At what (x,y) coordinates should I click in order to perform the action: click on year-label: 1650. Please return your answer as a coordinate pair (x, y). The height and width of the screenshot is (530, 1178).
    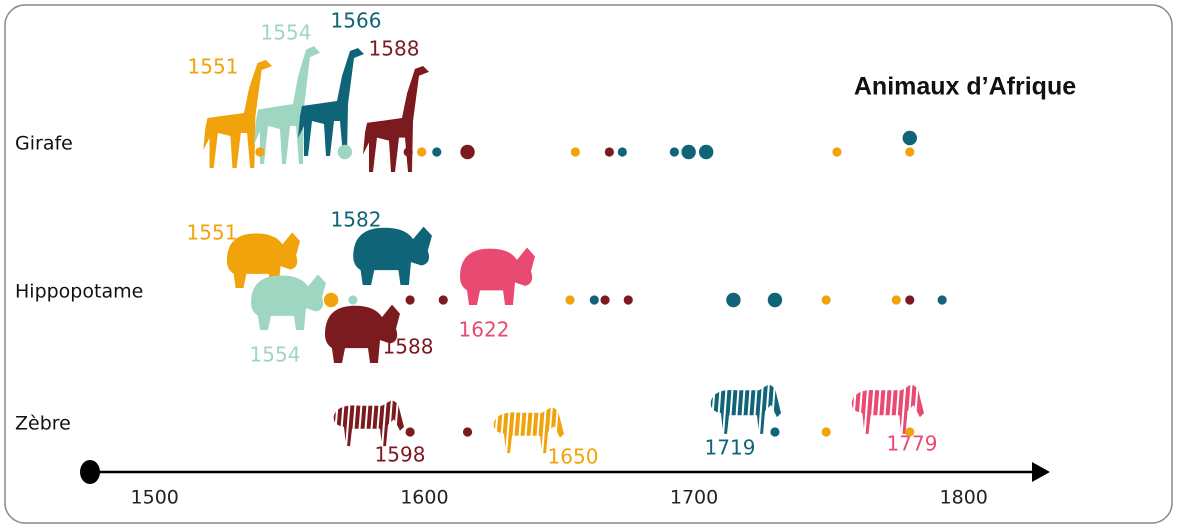
    Looking at the image, I should click on (573, 457).